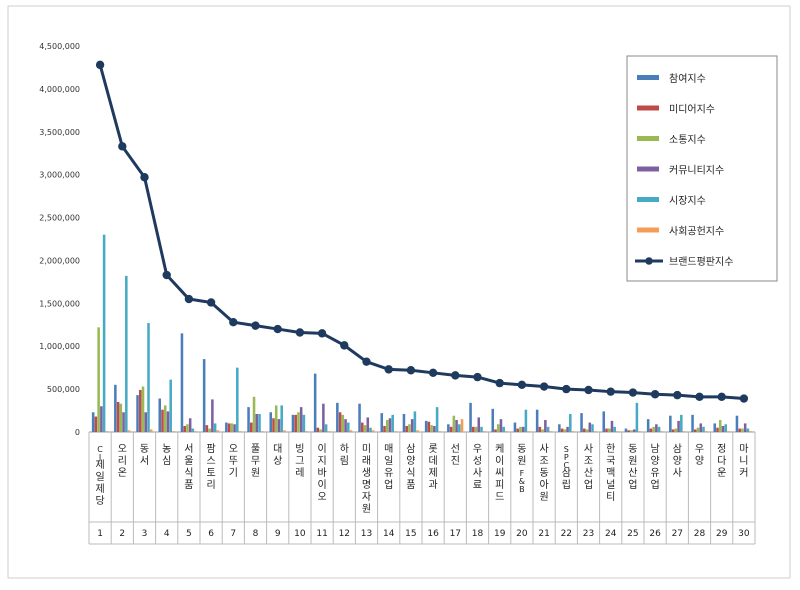 This screenshot has height=590, width=800. What do you see at coordinates (611, 534) in the screenshot?
I see `rank-label: 24` at bounding box center [611, 534].